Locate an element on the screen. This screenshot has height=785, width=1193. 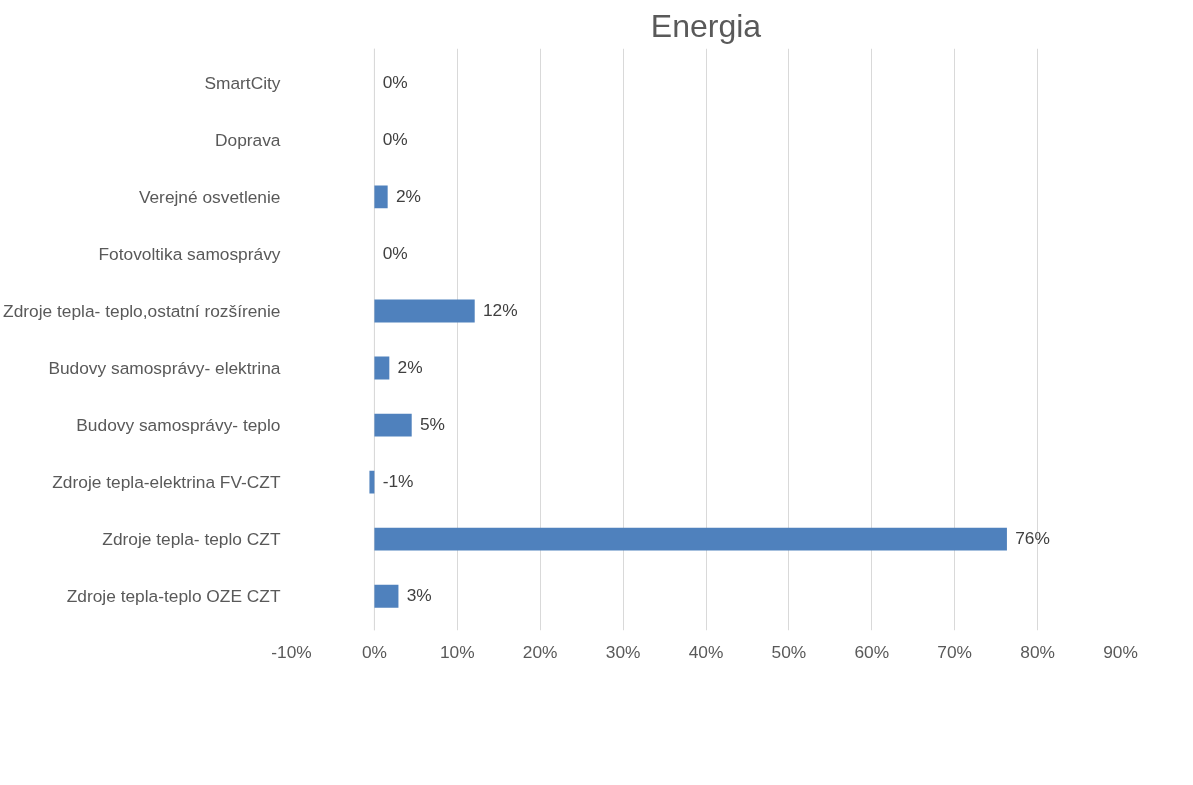
x-tick-label: 20% is located at coordinates (540, 651).